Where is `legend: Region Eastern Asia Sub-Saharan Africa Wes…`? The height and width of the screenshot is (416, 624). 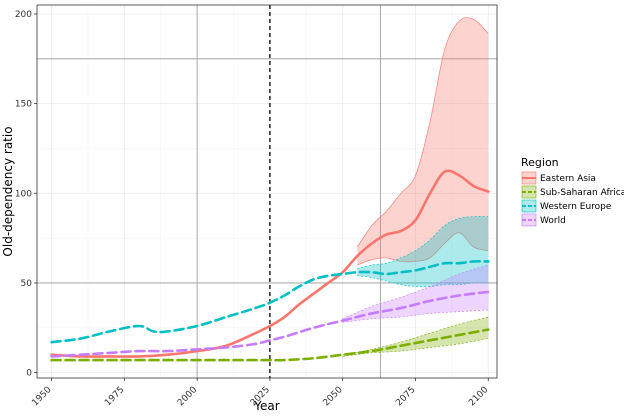
legend: Region Eastern Asia Sub-Saharan Africa Wes… is located at coordinates (572, 191).